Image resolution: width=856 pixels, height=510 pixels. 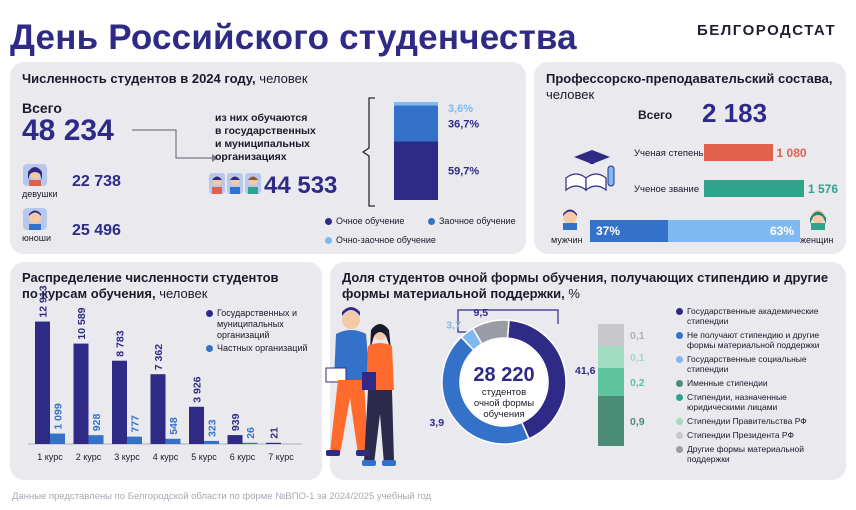 What do you see at coordinates (760, 454) in the screenshot?
I see `stipend-legend-item-7: Другие формы материальной поддержки` at bounding box center [760, 454].